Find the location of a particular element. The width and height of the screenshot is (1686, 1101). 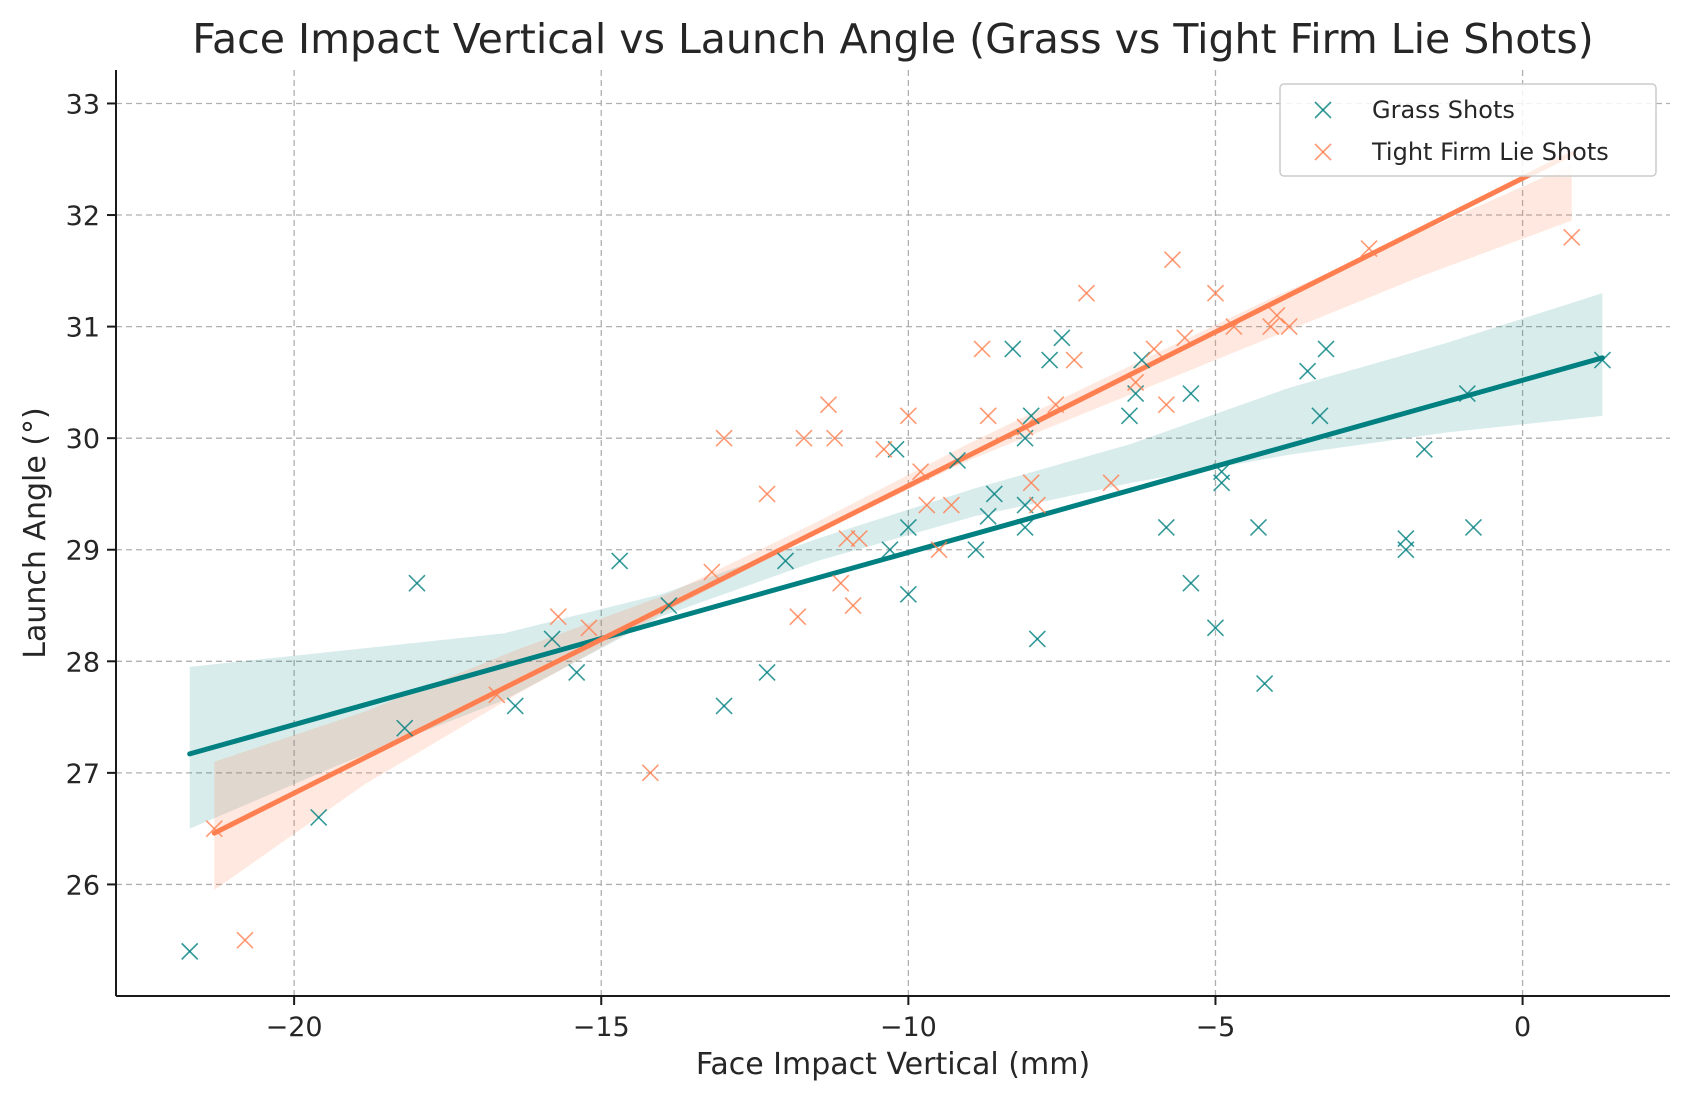

legend: Grass Shots Tight Firm Lie Shots is located at coordinates (1468, 130).